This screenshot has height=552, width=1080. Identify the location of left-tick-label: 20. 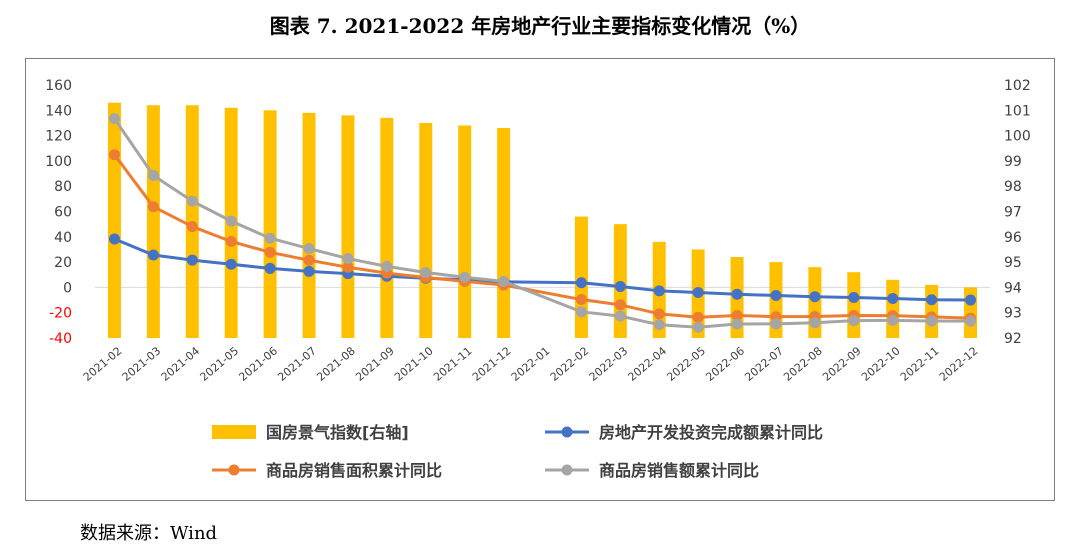
(63, 263).